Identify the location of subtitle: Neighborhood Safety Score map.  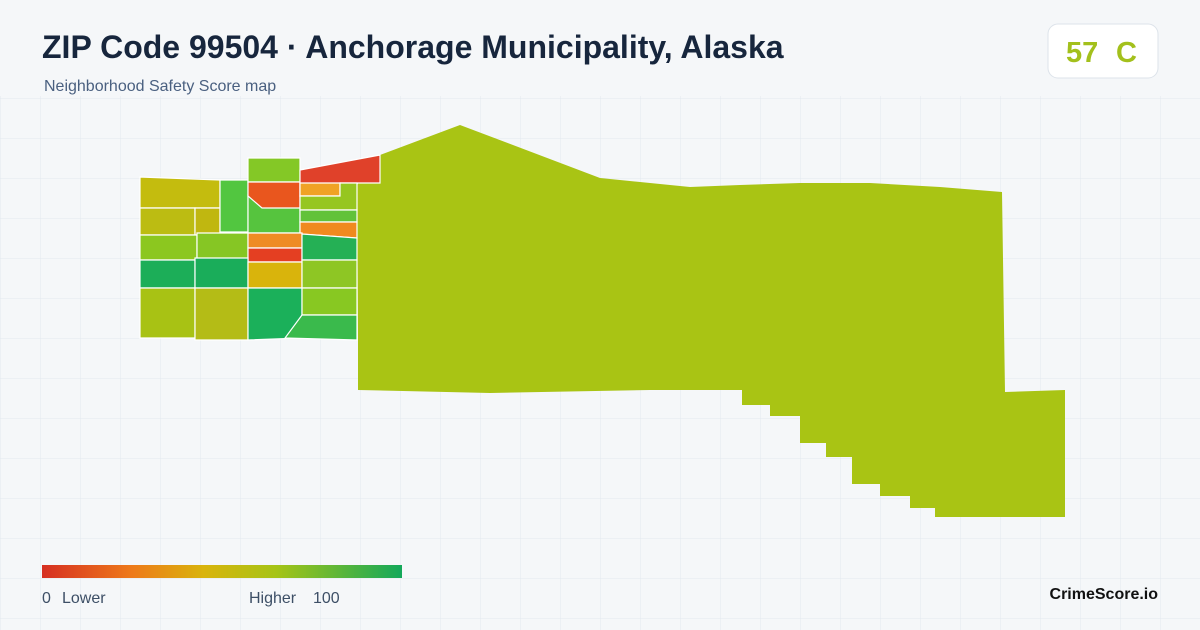
(160, 86).